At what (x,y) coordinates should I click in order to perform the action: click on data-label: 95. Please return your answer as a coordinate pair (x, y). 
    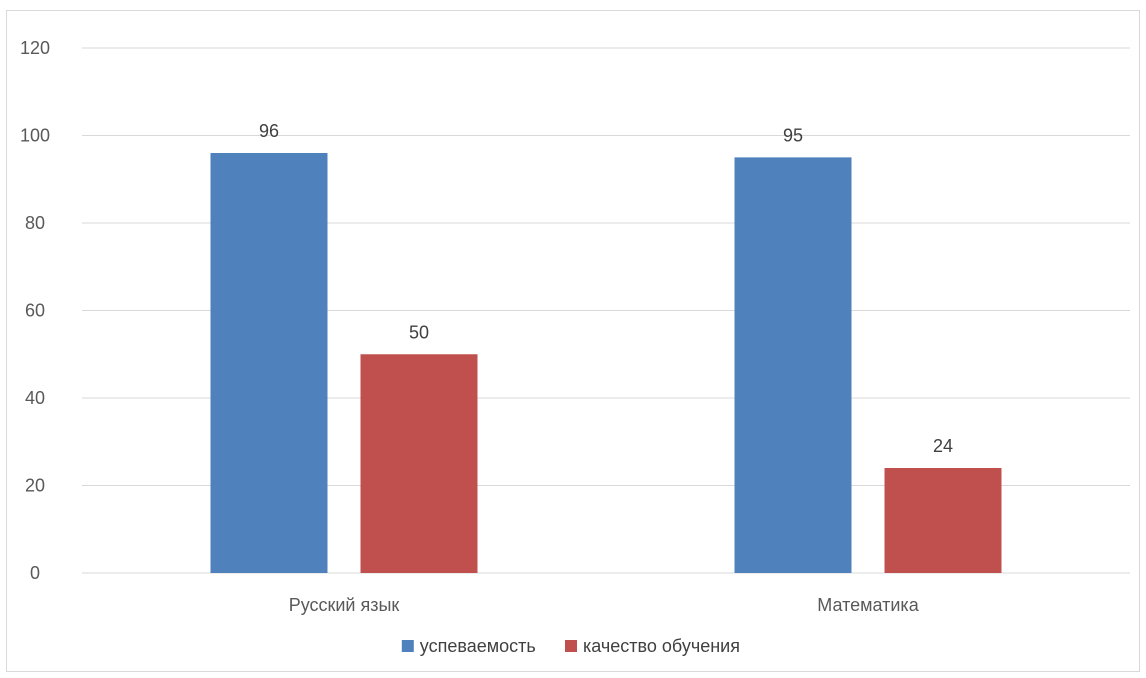
    Looking at the image, I should click on (793, 135).